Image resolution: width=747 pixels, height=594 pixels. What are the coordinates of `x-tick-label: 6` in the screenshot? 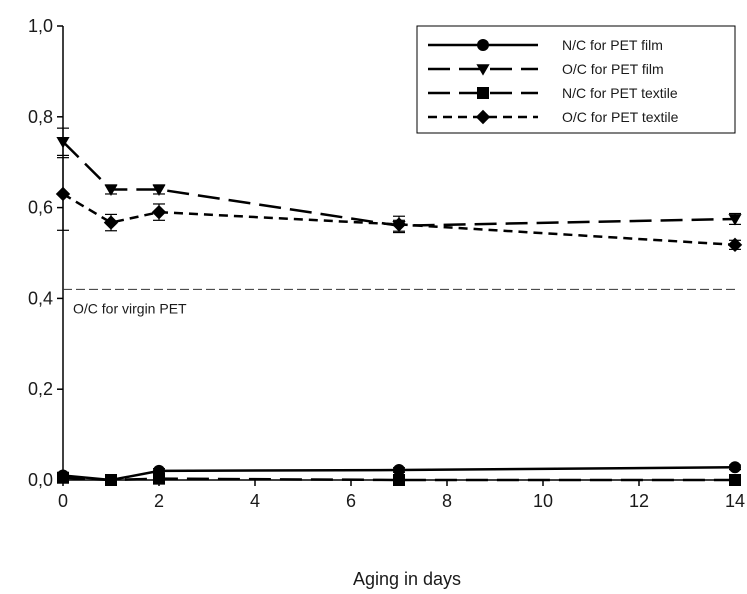 It's located at (351, 501).